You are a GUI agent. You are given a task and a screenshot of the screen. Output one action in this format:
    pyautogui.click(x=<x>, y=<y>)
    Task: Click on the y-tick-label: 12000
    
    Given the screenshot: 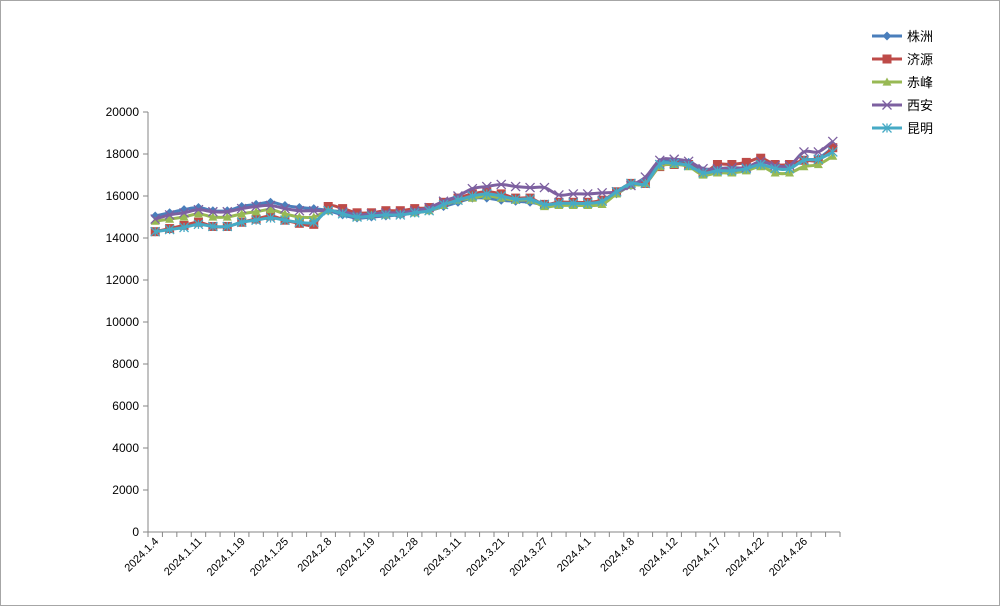 What is the action you would take?
    pyautogui.click(x=123, y=280)
    